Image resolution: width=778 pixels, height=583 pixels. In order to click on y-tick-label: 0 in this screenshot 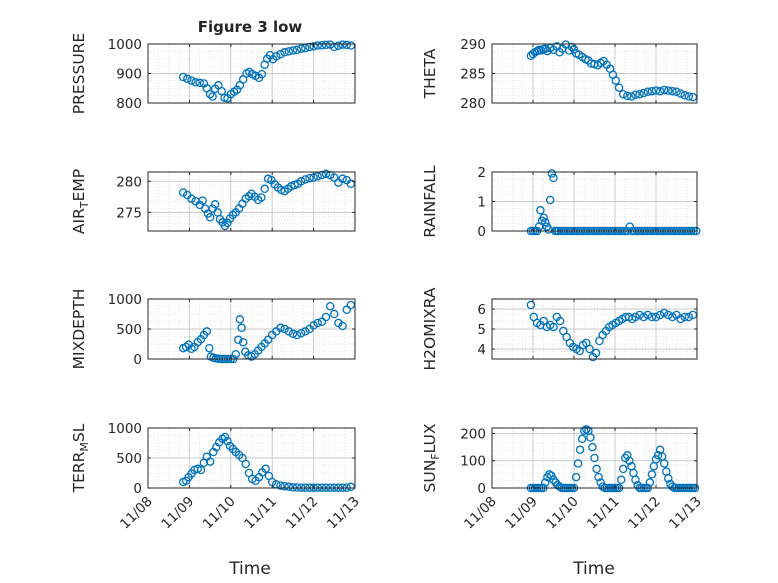, I will do `click(137, 360)`.